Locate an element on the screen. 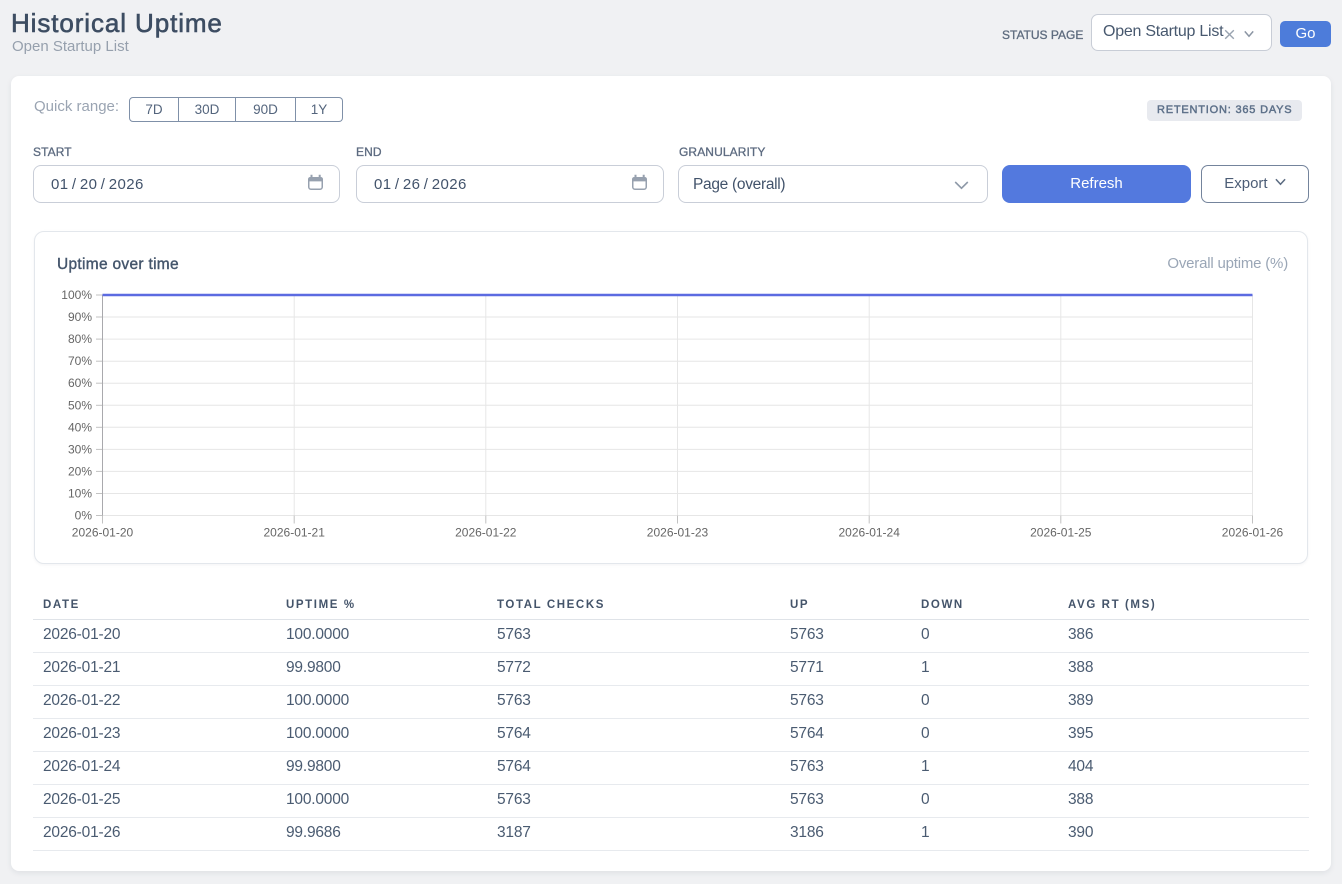 The image size is (1342, 884). svg-text: 90% is located at coordinates (80, 317).